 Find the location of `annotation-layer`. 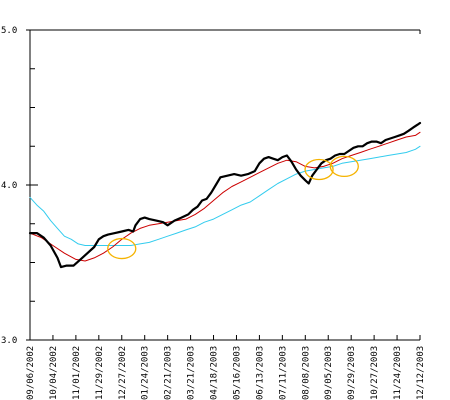

annotation-layer is located at coordinates (233, 207).